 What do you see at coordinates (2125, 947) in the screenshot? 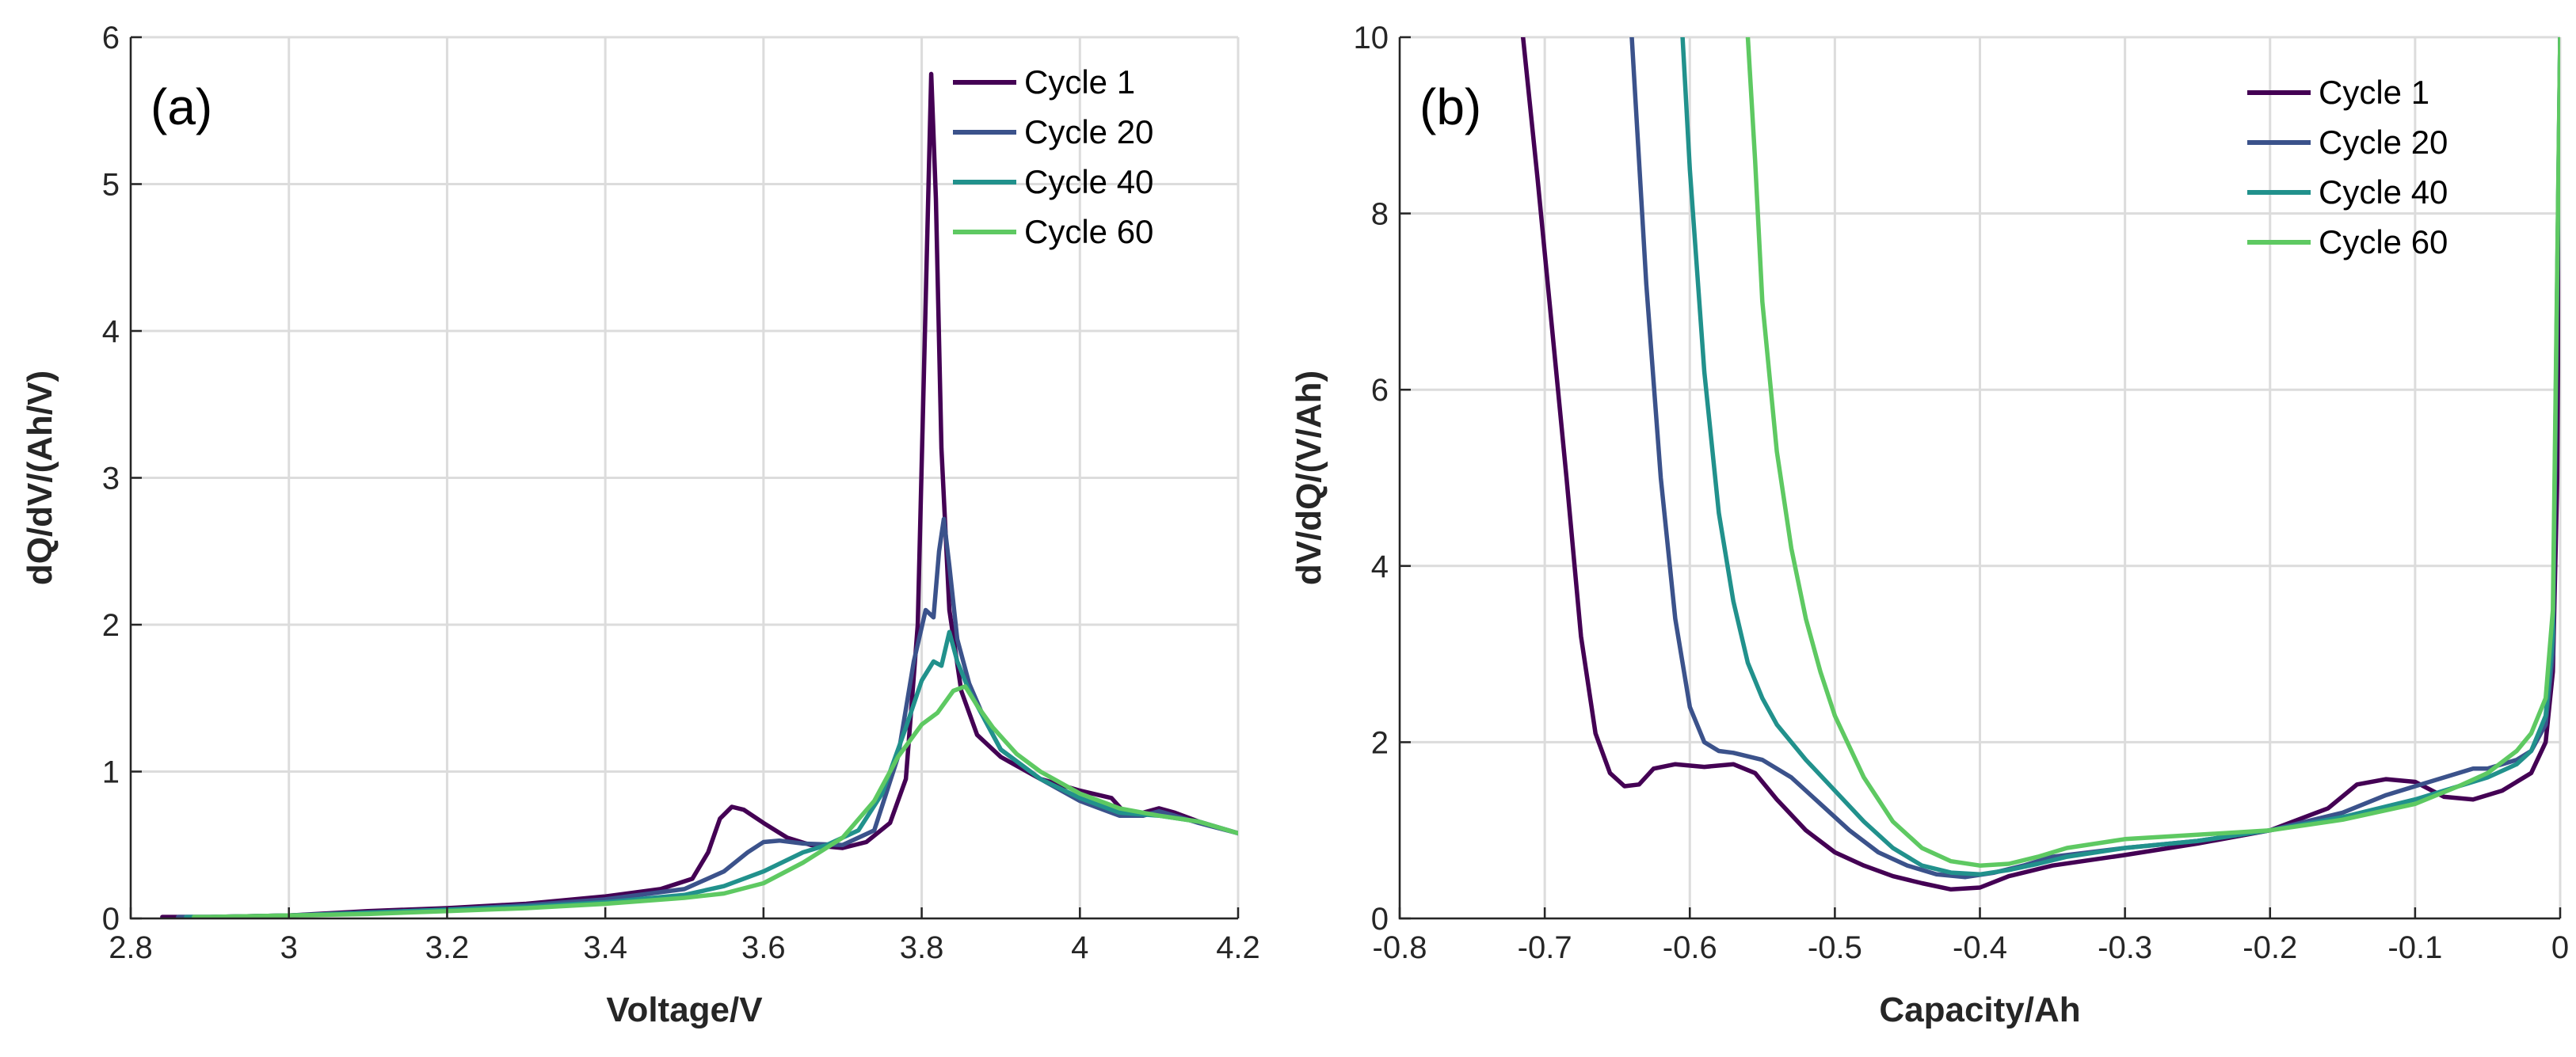
I see `x-tick-label: -0.3` at bounding box center [2125, 947].